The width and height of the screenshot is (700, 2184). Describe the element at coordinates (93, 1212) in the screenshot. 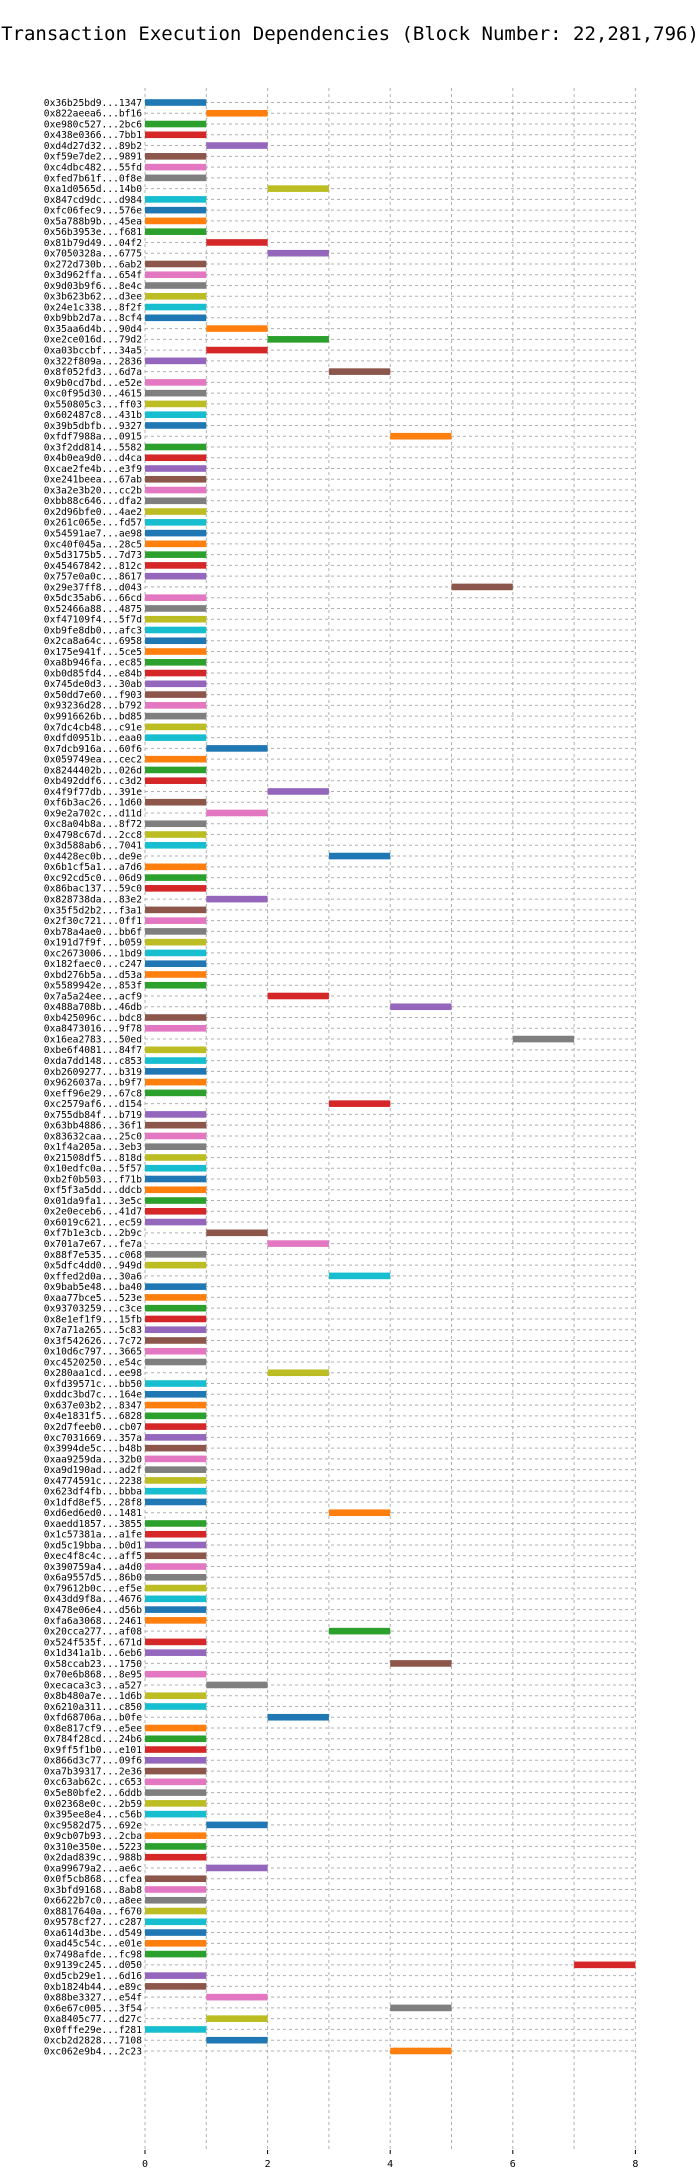

I see `y-tick-label: 0x2e0eceb6...41d7` at that location.